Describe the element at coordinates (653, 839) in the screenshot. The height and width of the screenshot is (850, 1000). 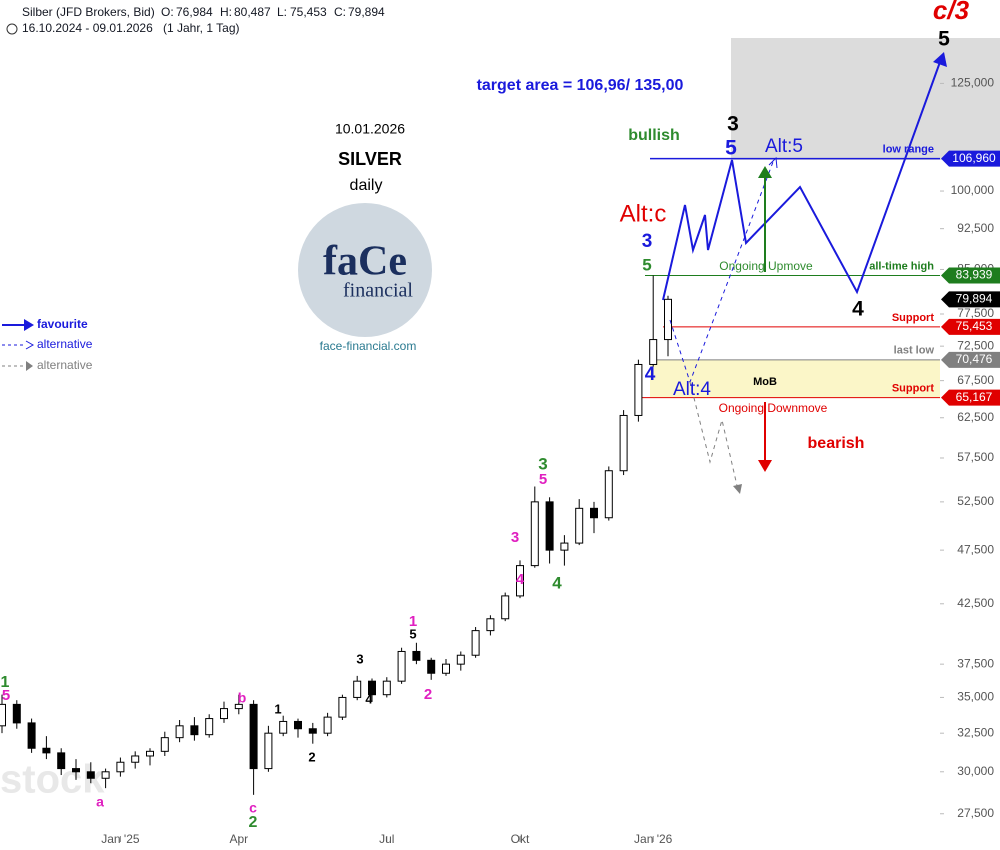
I see `x-tick-label: Jan '26` at that location.